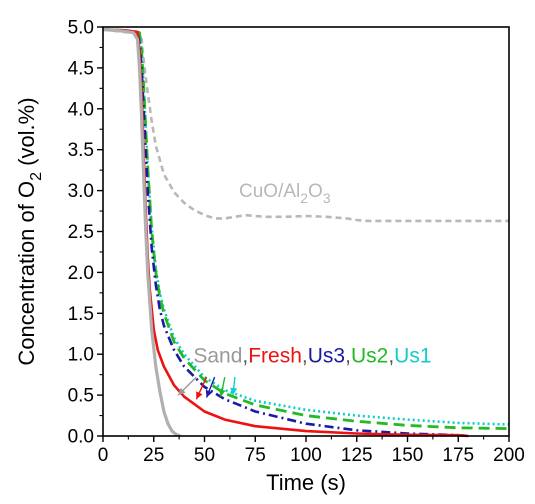 Image resolution: width=535 pixels, height=504 pixels. I want to click on series-line-sand, so click(141, 232).